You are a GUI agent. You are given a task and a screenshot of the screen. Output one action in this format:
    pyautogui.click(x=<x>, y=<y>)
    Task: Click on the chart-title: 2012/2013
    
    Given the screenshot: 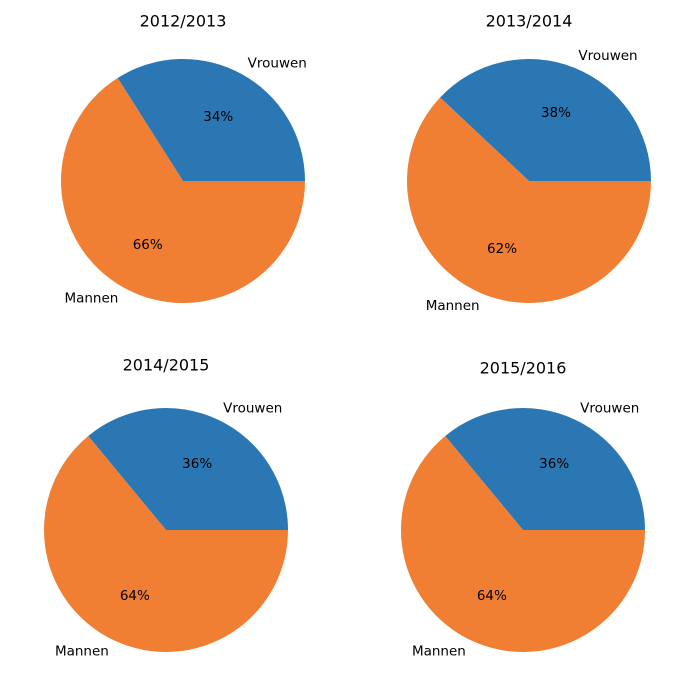 What is the action you would take?
    pyautogui.click(x=183, y=21)
    